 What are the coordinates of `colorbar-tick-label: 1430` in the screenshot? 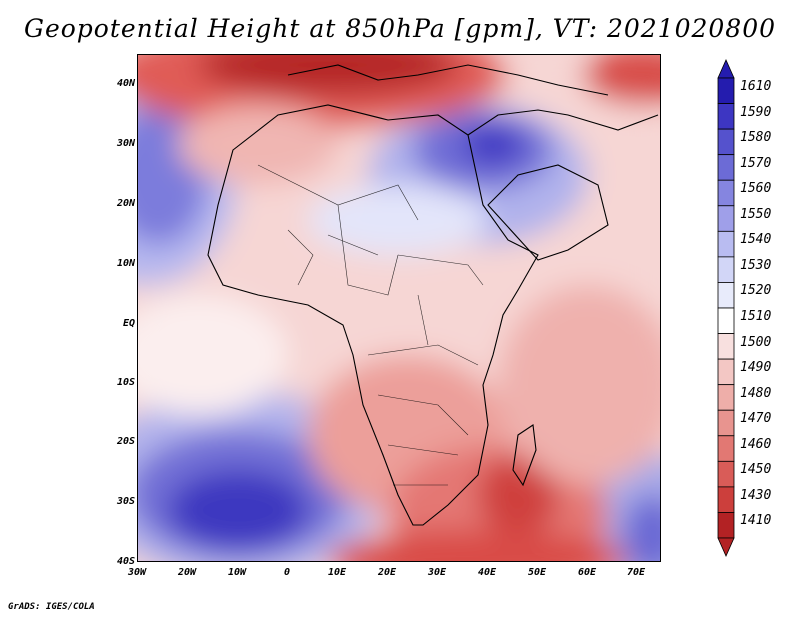 It's located at (756, 495).